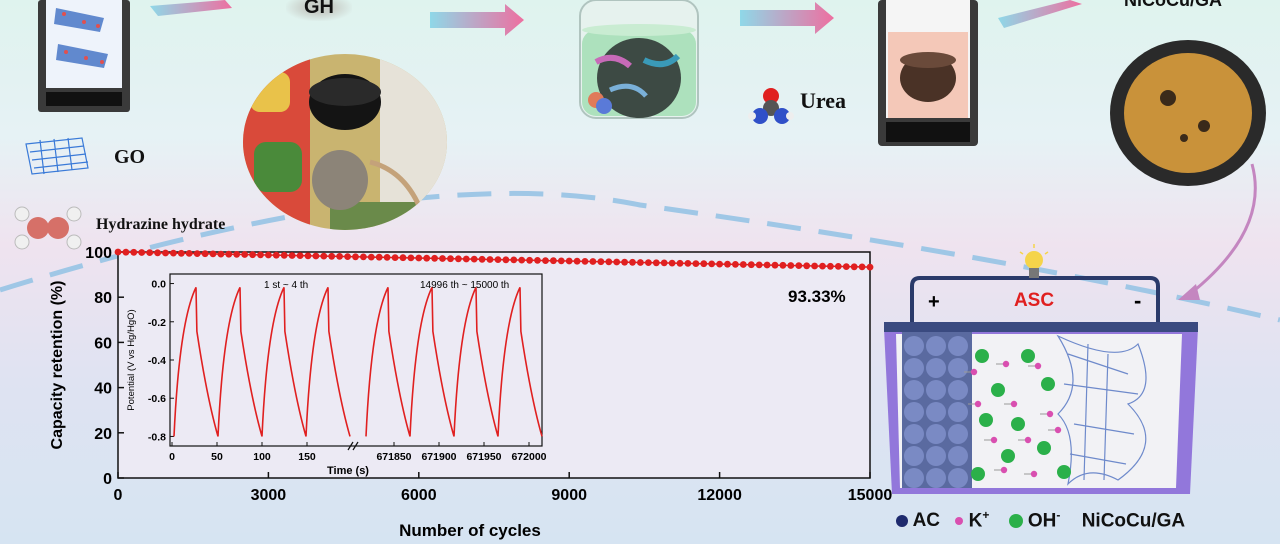 The image size is (1280, 544). I want to click on legend-k: K, so click(975, 521).